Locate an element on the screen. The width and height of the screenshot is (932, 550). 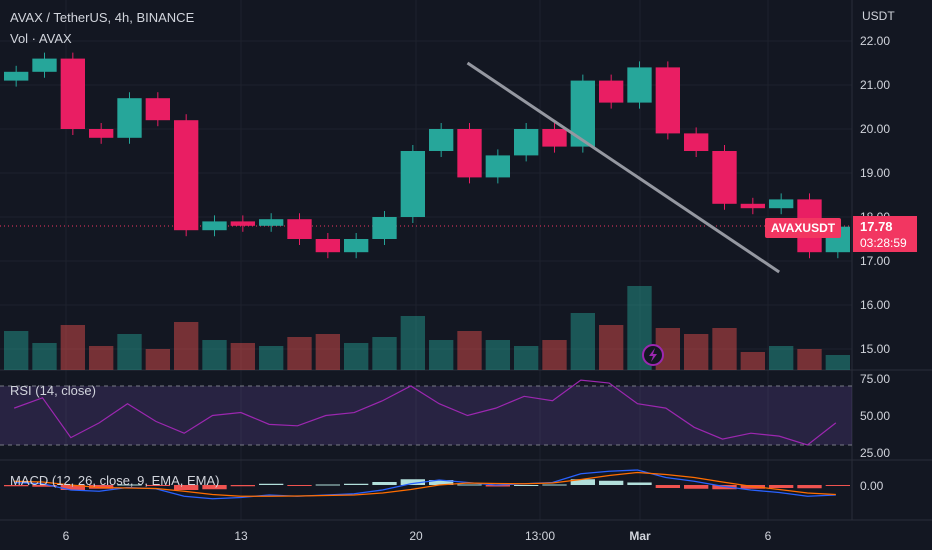
signal-line is located at coordinates (425, 484).